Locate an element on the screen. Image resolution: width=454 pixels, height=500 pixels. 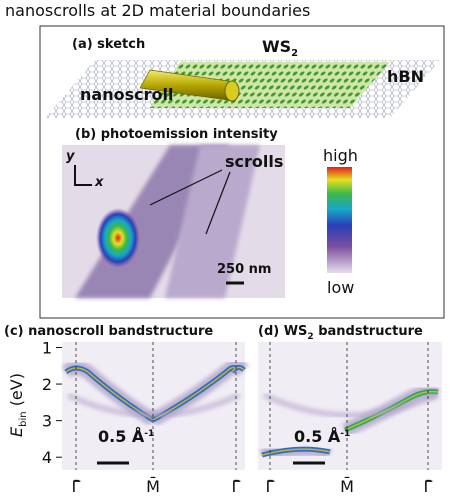
colorbar-high: high is located at coordinates (340, 155).